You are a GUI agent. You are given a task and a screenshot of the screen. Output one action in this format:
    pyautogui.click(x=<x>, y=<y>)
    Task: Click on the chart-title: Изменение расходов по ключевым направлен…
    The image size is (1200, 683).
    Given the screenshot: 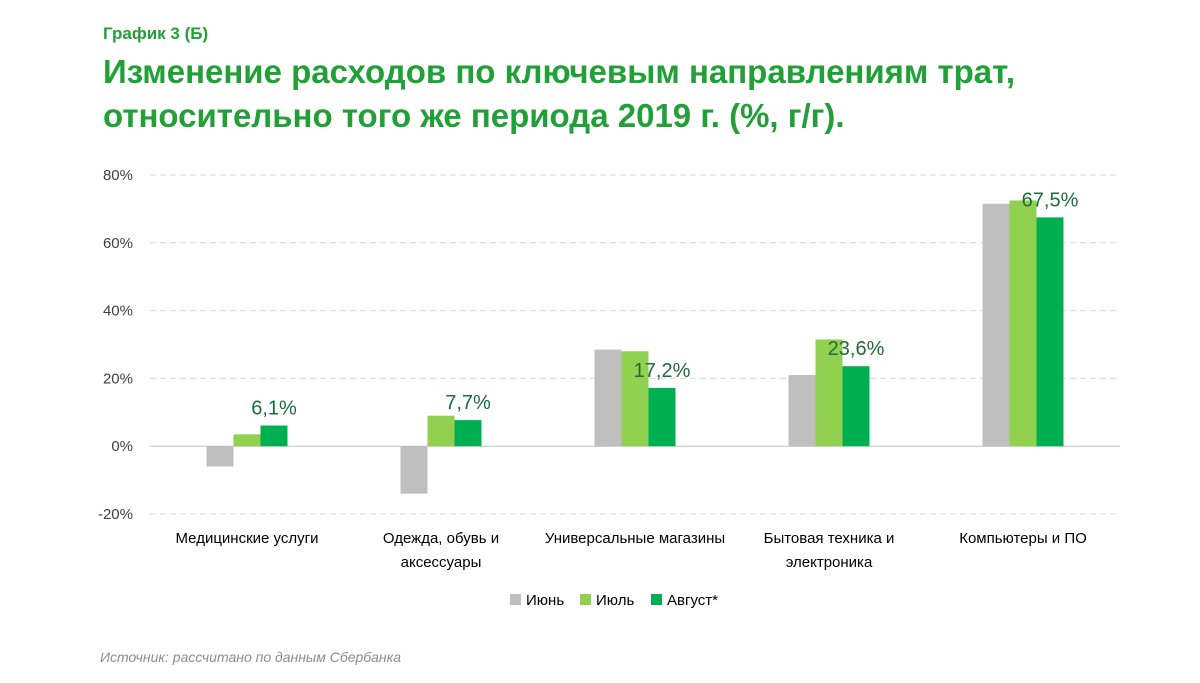 What is the action you would take?
    pyautogui.click(x=633, y=94)
    